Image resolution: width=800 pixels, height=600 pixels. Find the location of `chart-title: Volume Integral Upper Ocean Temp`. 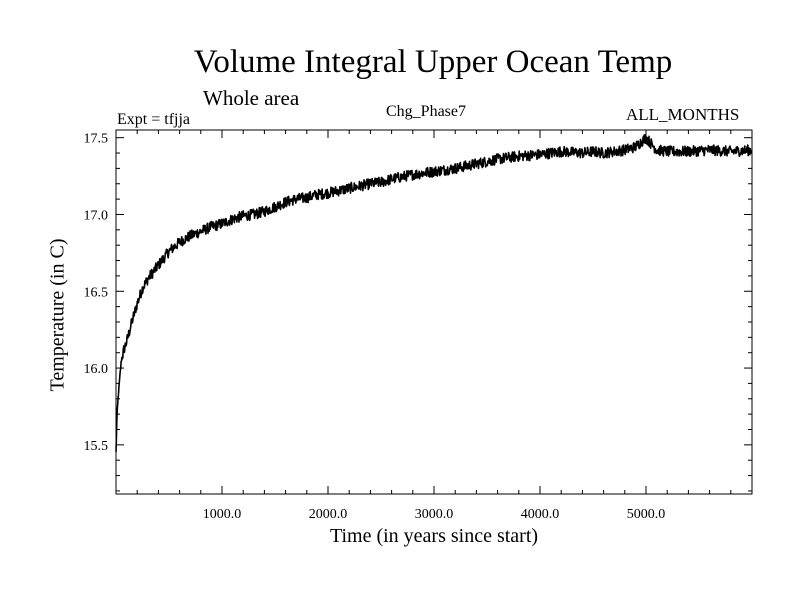

chart-title: Volume Integral Upper Ocean Temp is located at coordinates (433, 62).